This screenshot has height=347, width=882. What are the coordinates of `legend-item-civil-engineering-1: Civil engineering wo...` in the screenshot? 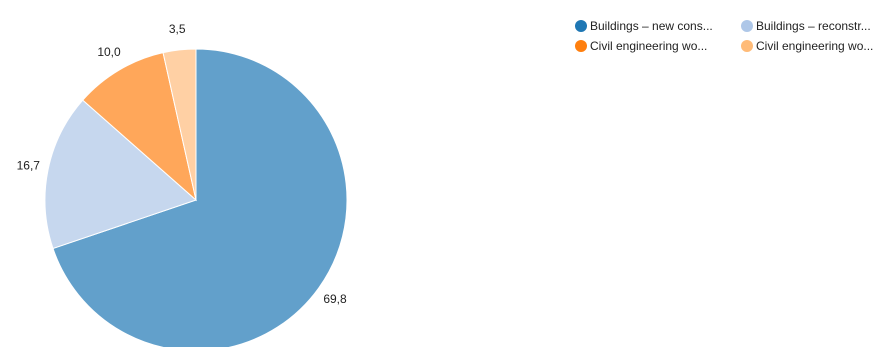 It's located at (658, 46).